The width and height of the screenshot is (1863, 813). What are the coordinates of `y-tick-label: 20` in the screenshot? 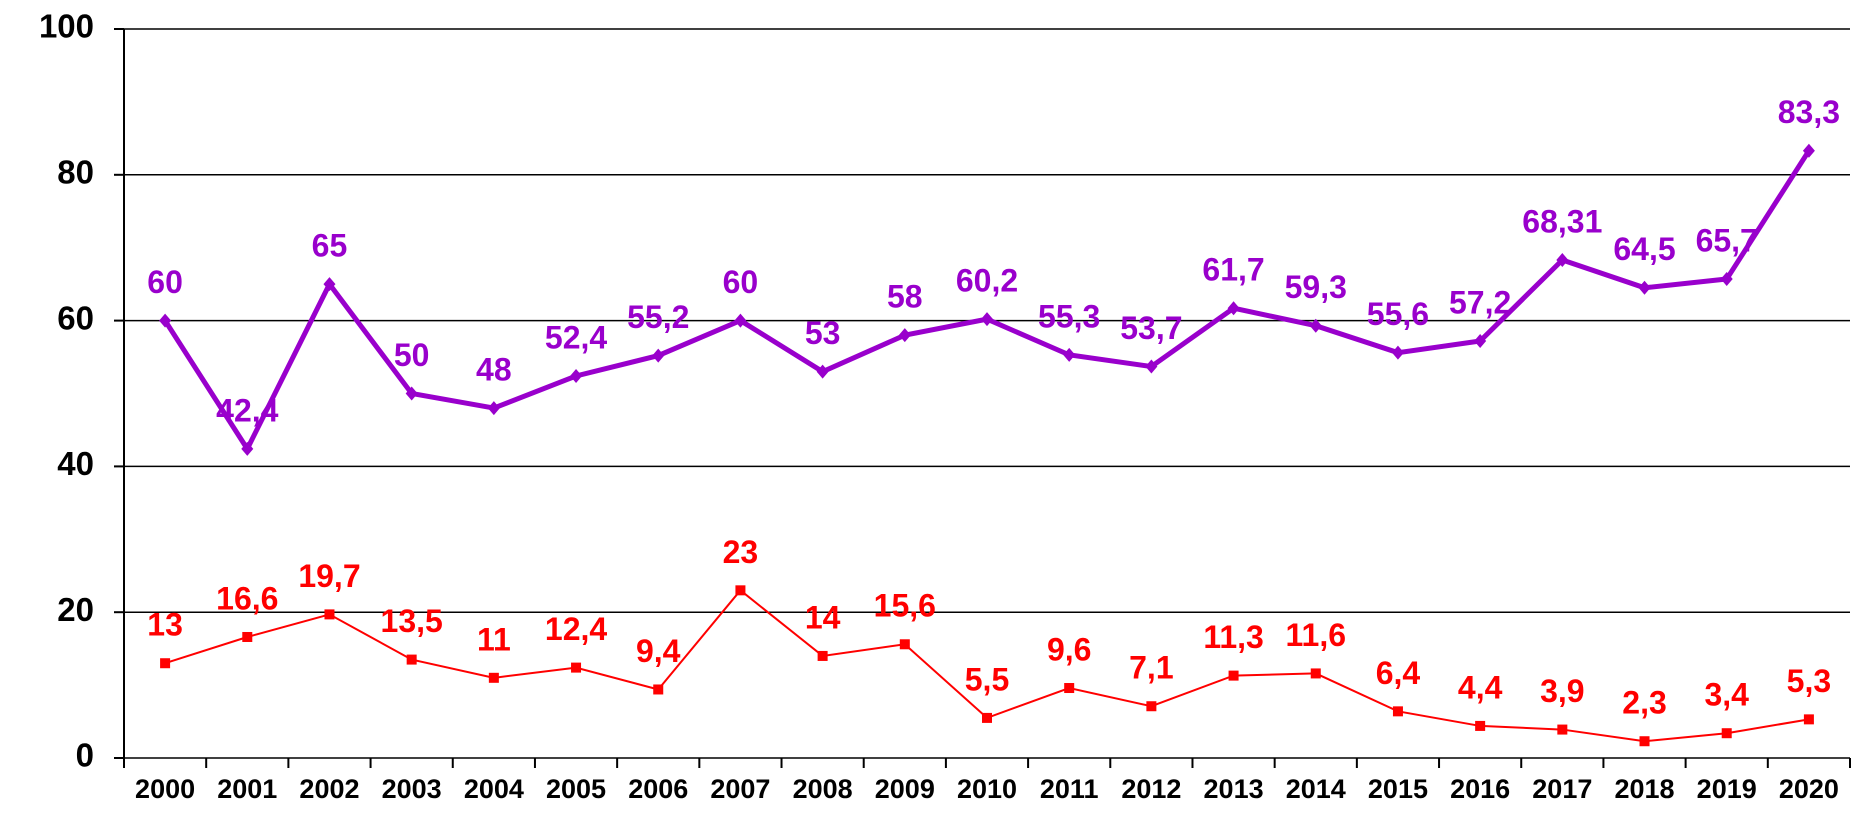 It's located at (75, 609).